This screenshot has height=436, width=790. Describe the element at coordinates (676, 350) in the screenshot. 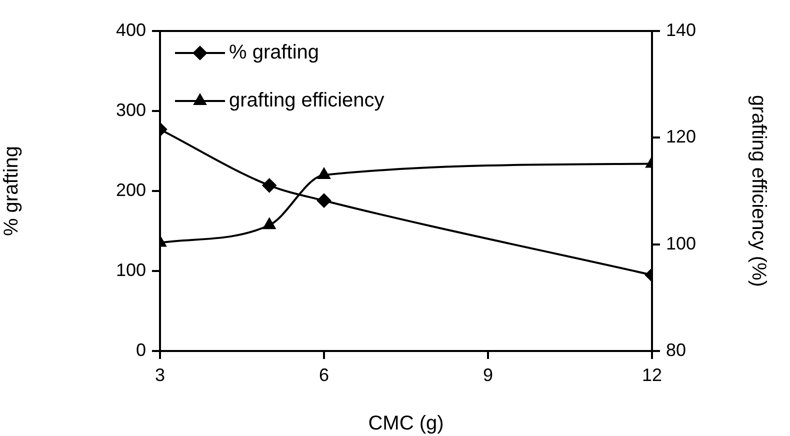

I see `y2-tick-label: 80` at that location.